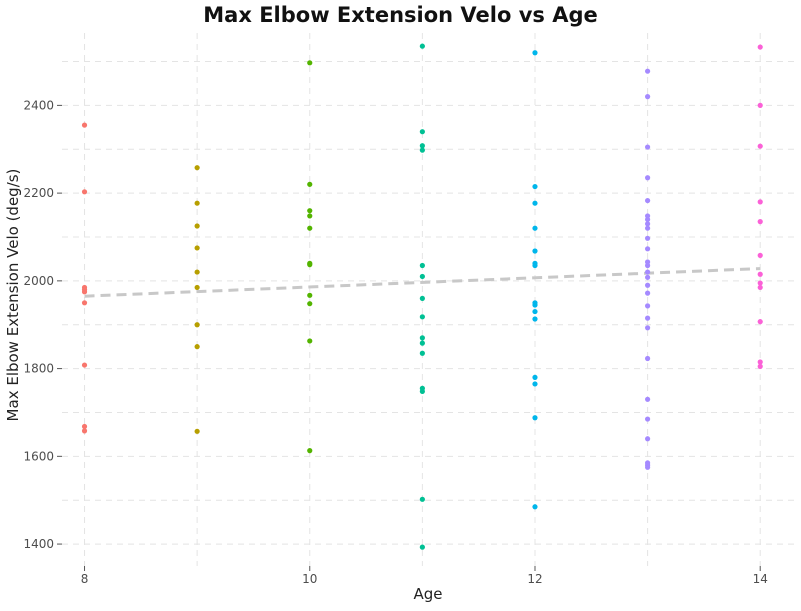 This screenshot has height=611, width=801. Describe the element at coordinates (85, 579) in the screenshot. I see `x-tick-label: 8` at that location.